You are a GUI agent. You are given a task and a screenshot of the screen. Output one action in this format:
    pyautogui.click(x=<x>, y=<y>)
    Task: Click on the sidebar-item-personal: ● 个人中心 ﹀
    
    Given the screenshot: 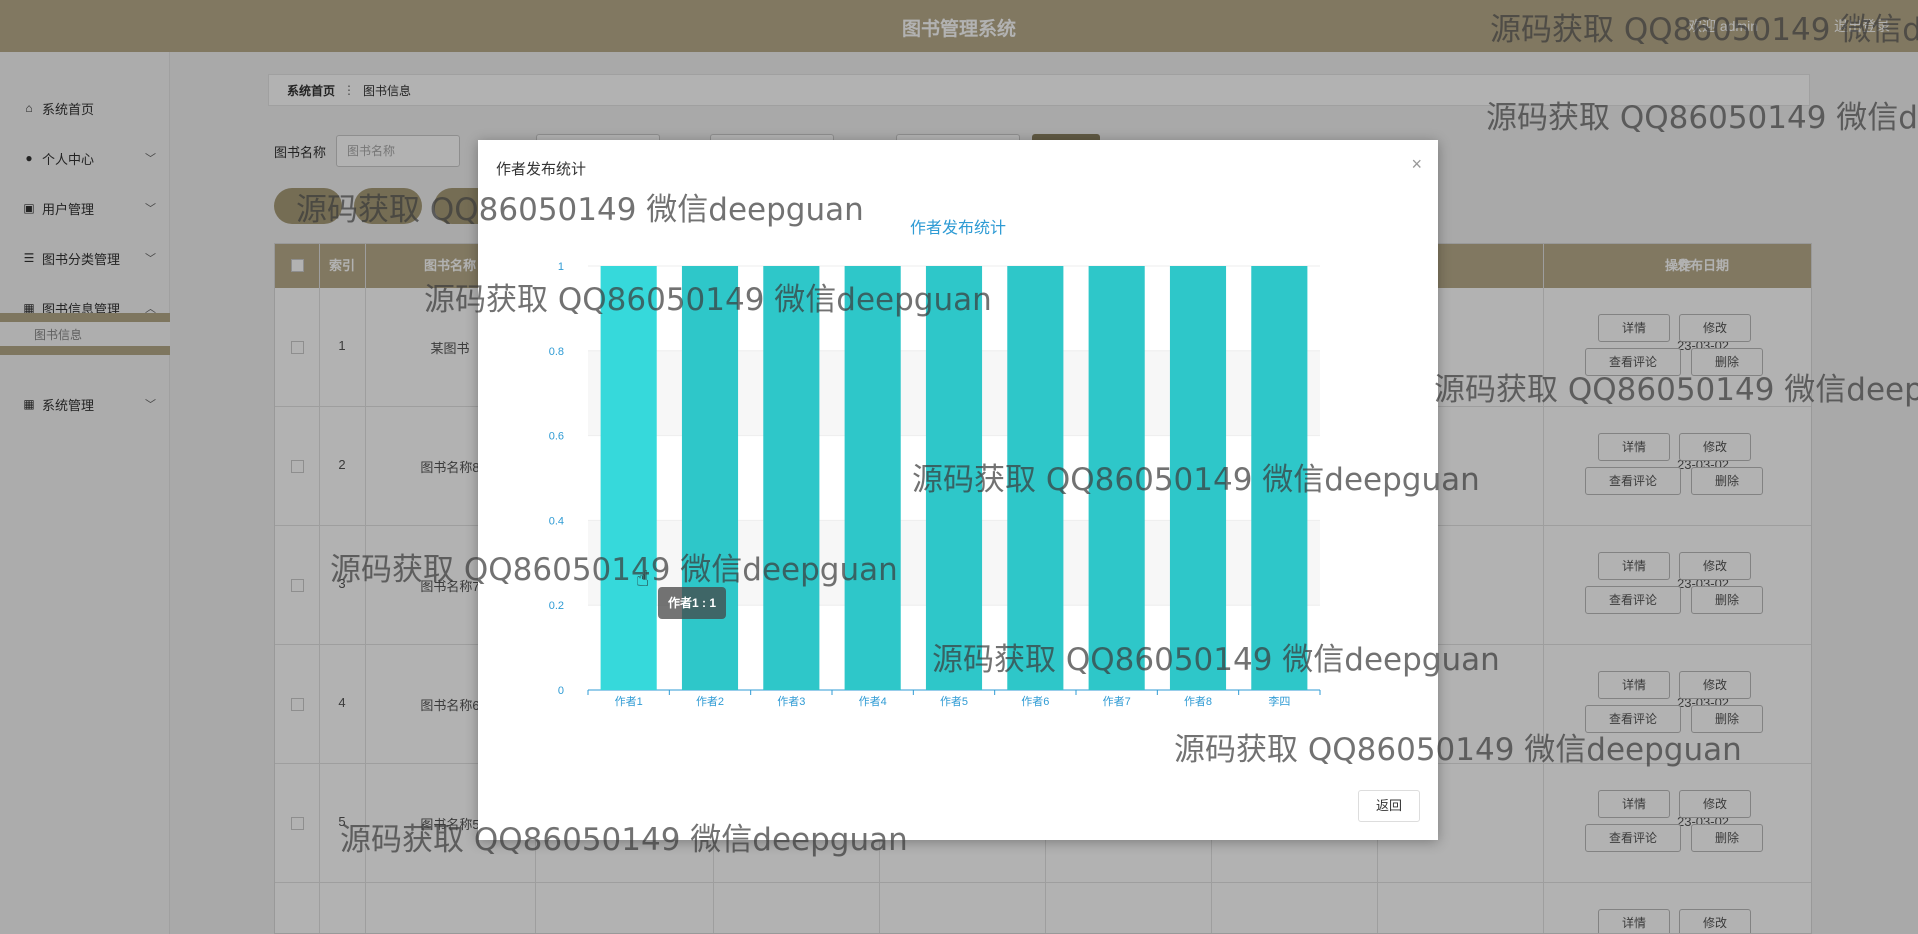 What is the action you would take?
    pyautogui.click(x=85, y=158)
    